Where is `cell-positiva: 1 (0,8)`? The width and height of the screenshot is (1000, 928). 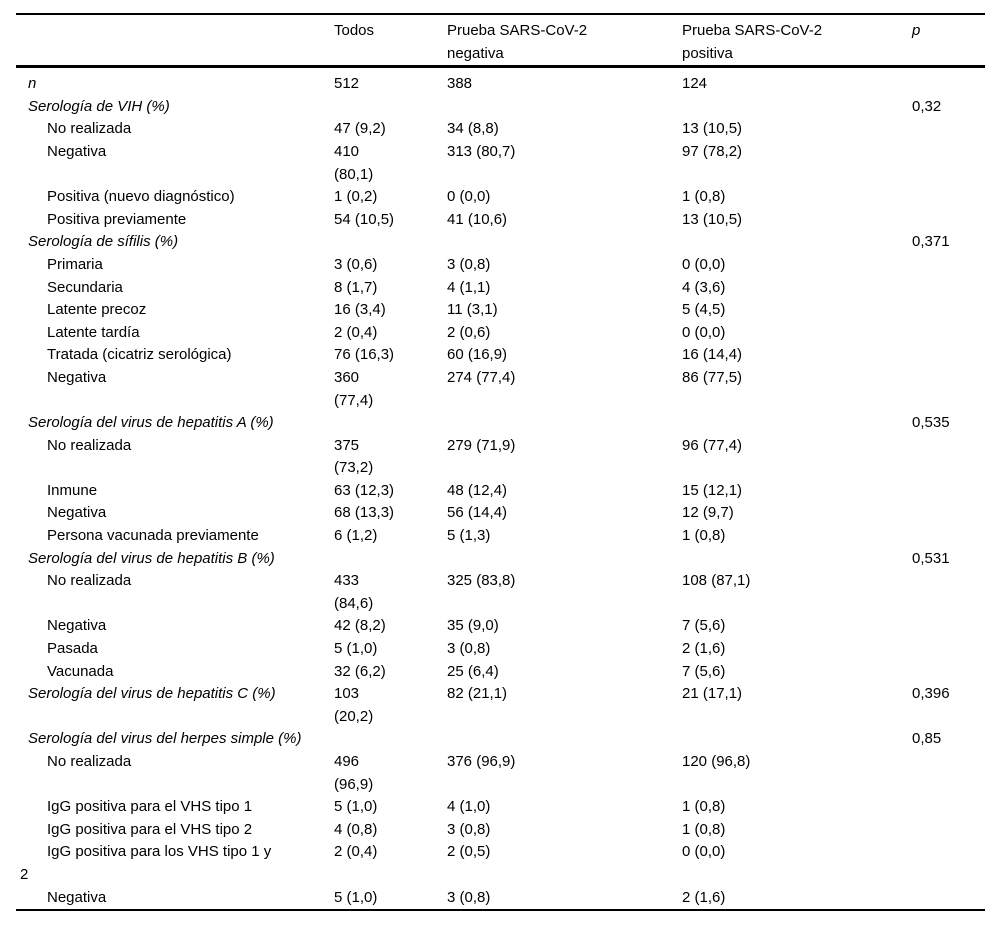
cell-positiva: 1 (0,8) is located at coordinates (704, 807).